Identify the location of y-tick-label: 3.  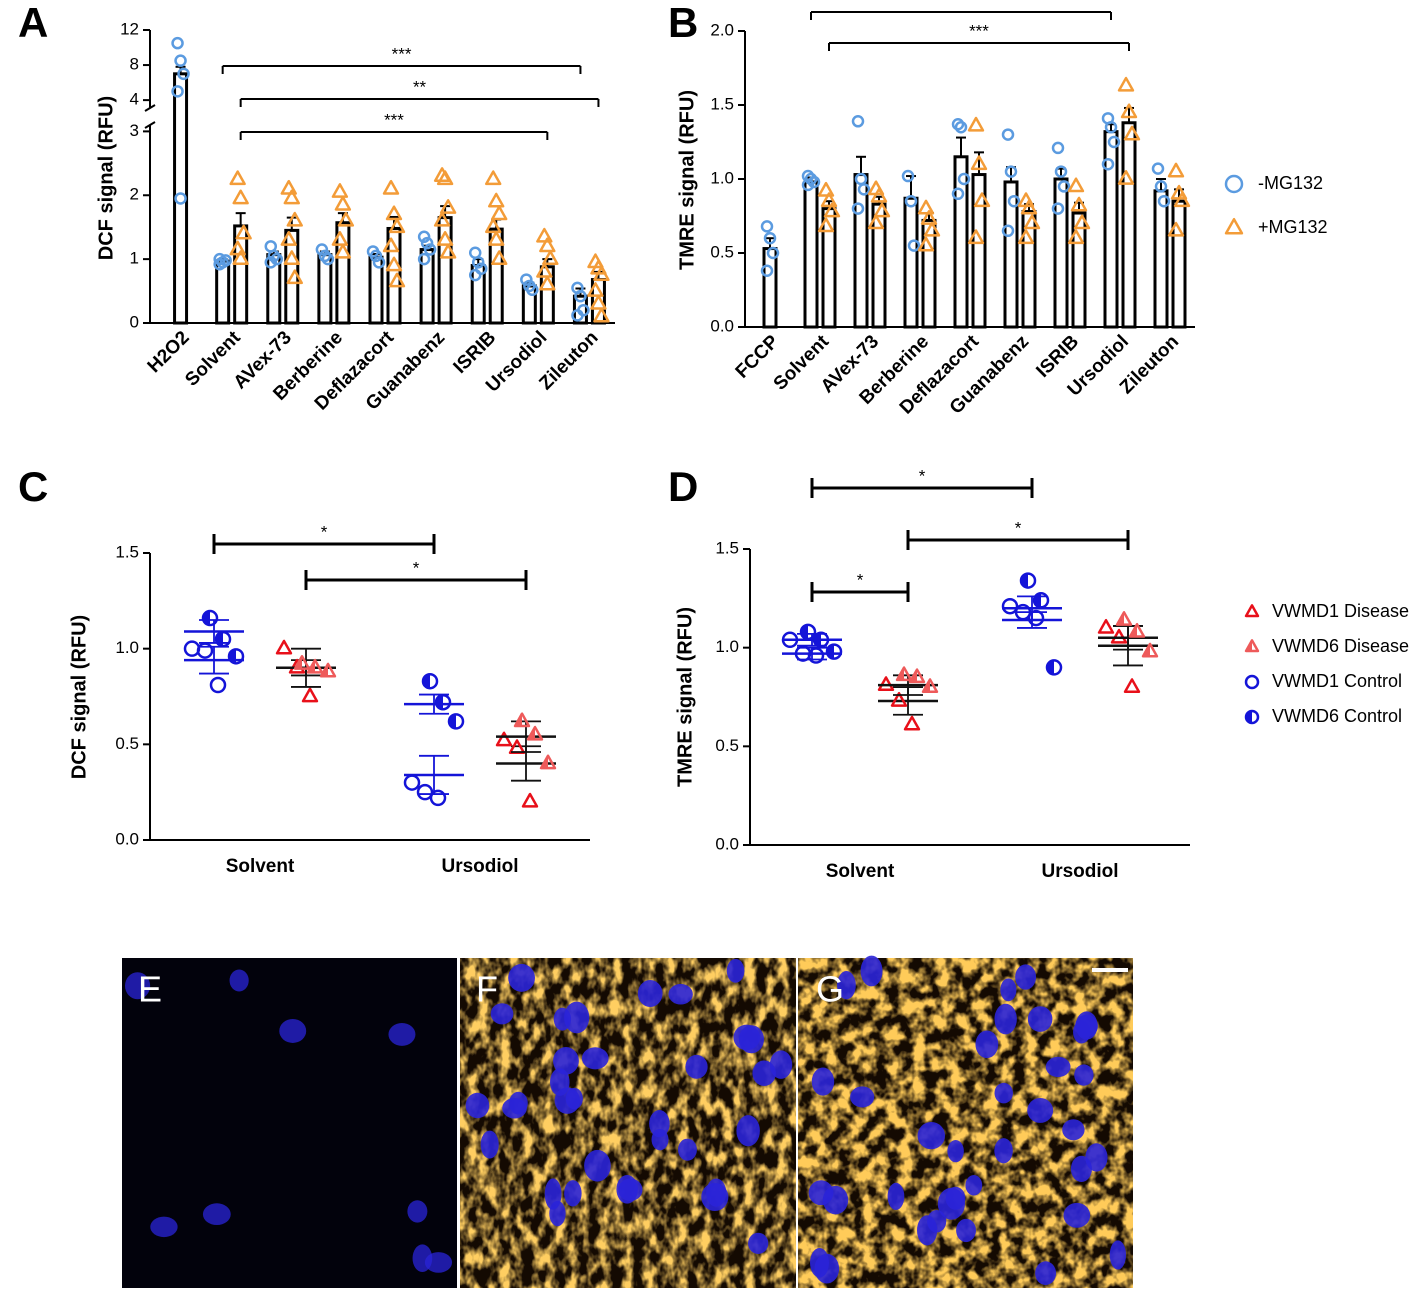
(134, 130).